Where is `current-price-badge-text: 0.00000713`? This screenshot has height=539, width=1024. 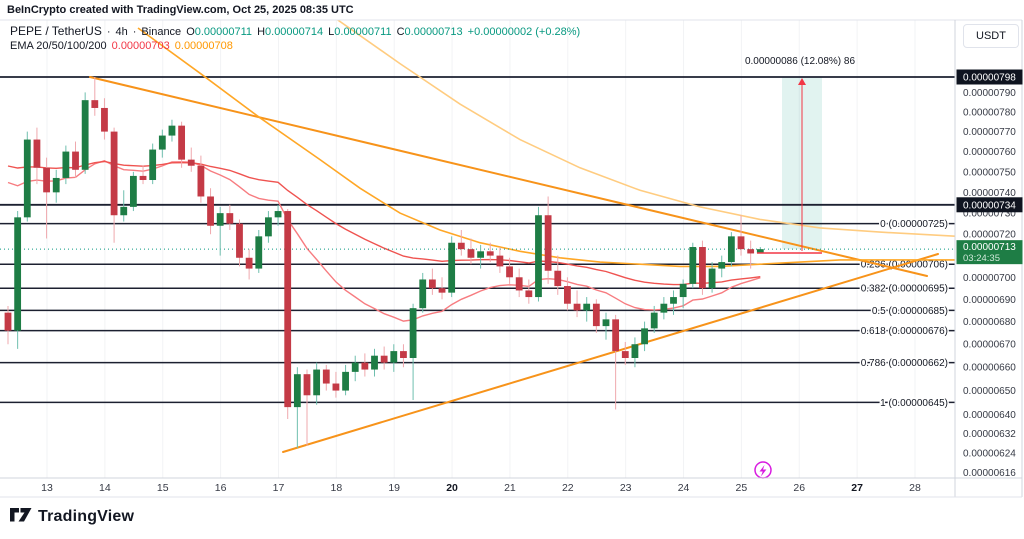
current-price-badge-text: 0.00000713 is located at coordinates (989, 247).